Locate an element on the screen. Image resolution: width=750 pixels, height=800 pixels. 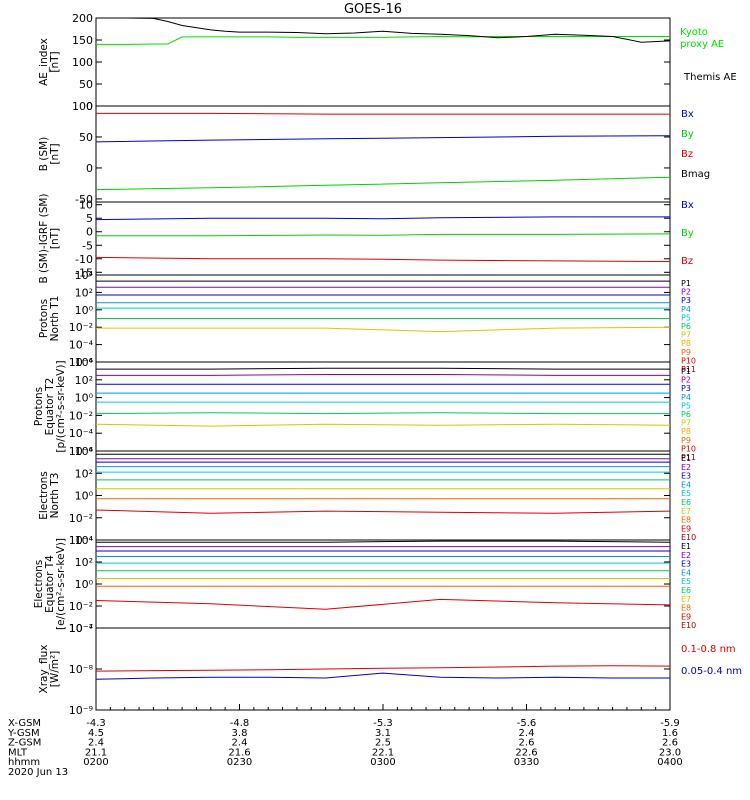
y-tick-label: 200 is located at coordinates (82, 18).